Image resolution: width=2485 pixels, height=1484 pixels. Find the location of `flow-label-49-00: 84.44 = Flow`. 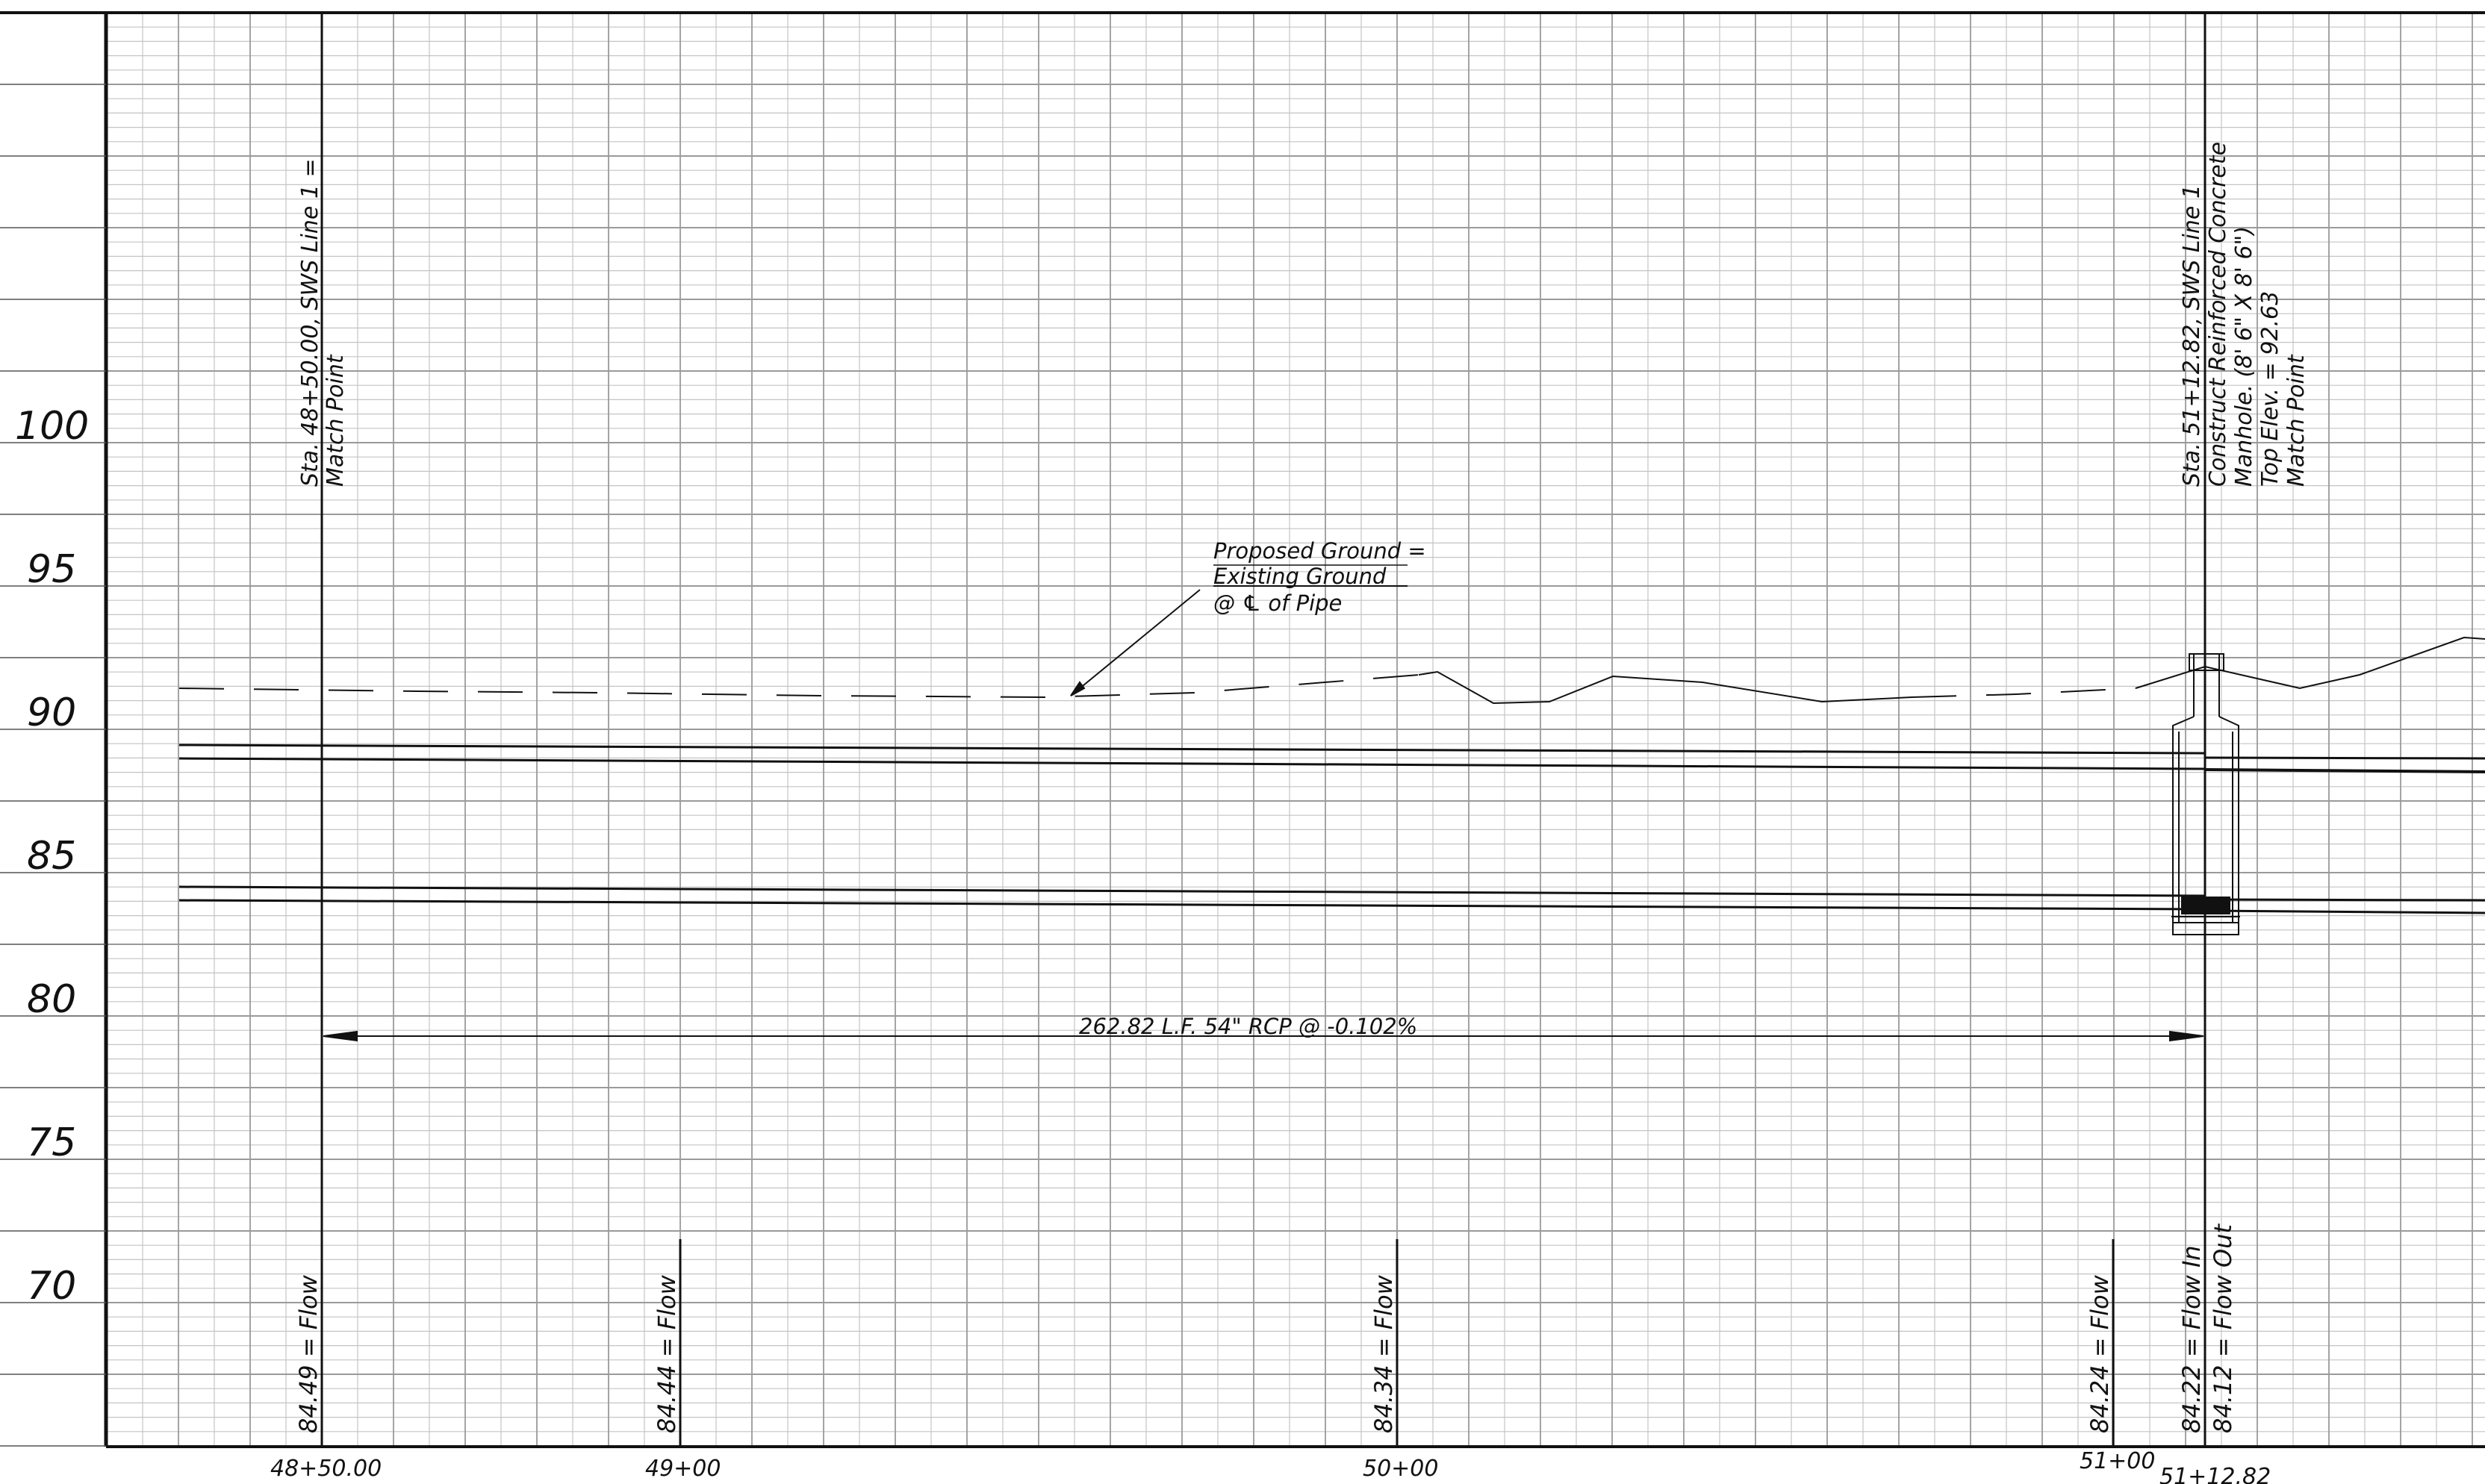

flow-label-49-00: 84.44 = Flow is located at coordinates (667, 1353).